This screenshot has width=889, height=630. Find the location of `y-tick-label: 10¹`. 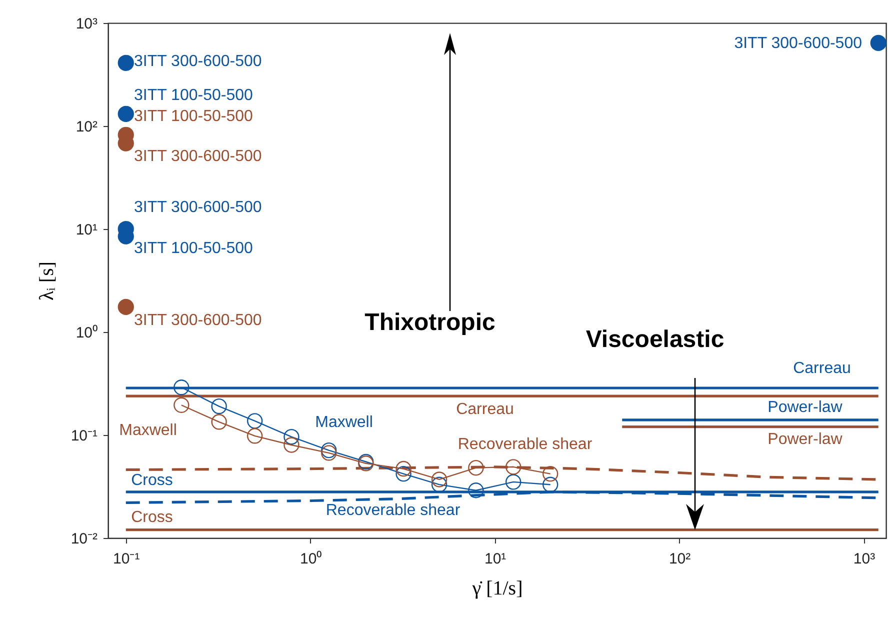

y-tick-label: 10¹ is located at coordinates (87, 230).